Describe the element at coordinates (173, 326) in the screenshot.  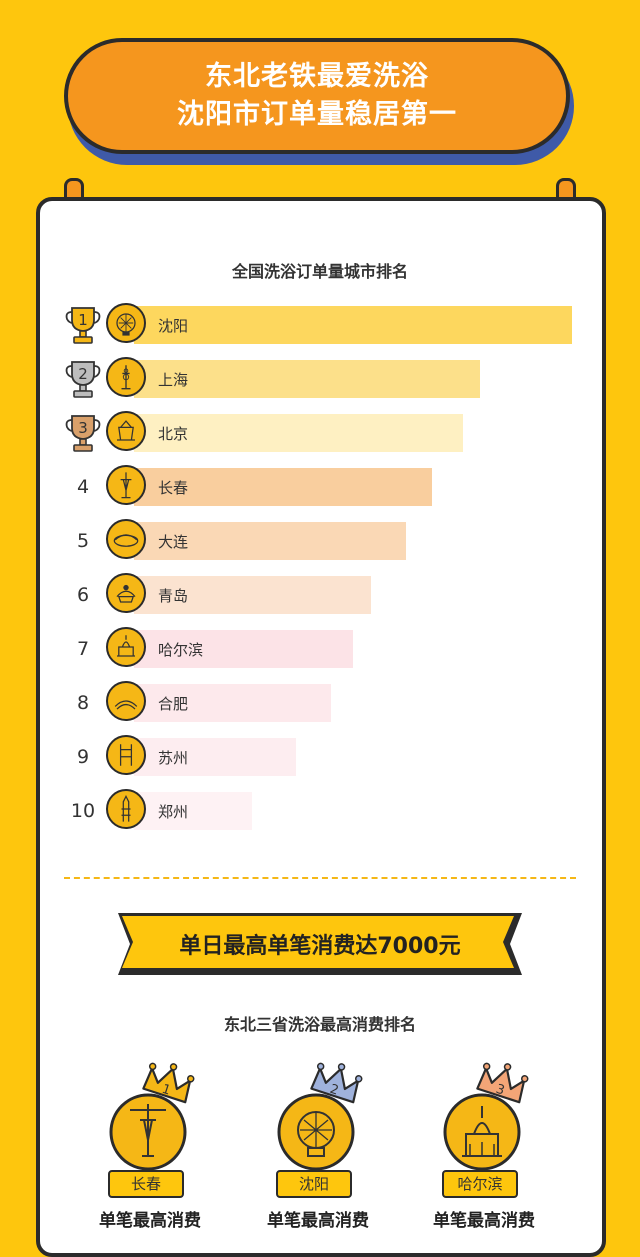
I see `city-label: 沈阳` at that location.